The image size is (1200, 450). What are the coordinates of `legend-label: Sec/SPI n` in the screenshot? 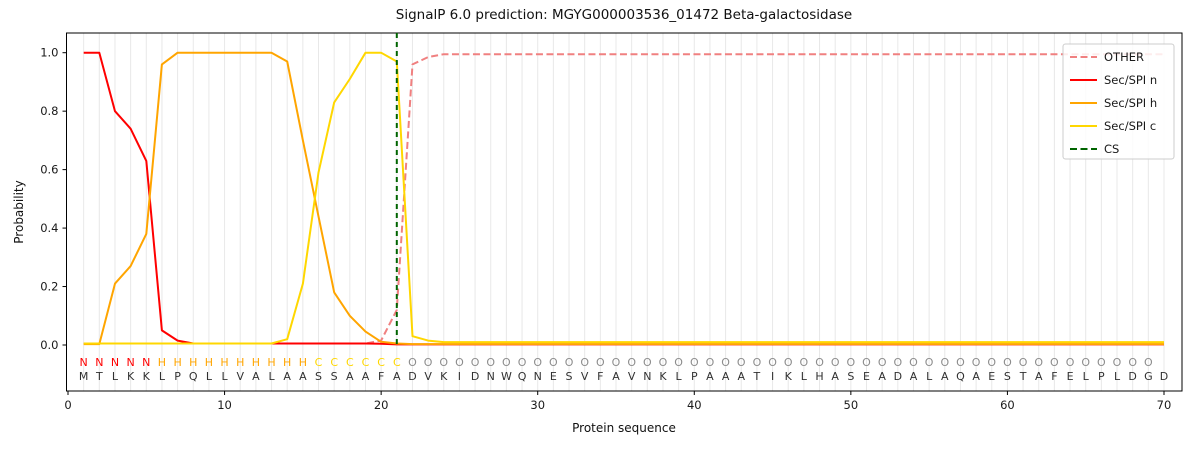 It's located at (1130, 80).